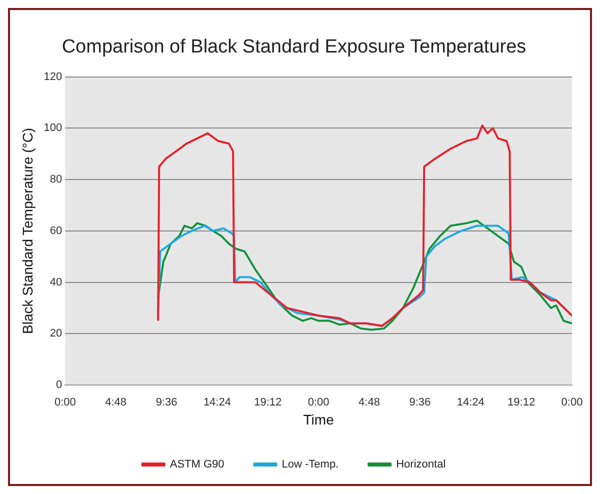  I want to click on y-tick-label: 100, so click(53, 128).